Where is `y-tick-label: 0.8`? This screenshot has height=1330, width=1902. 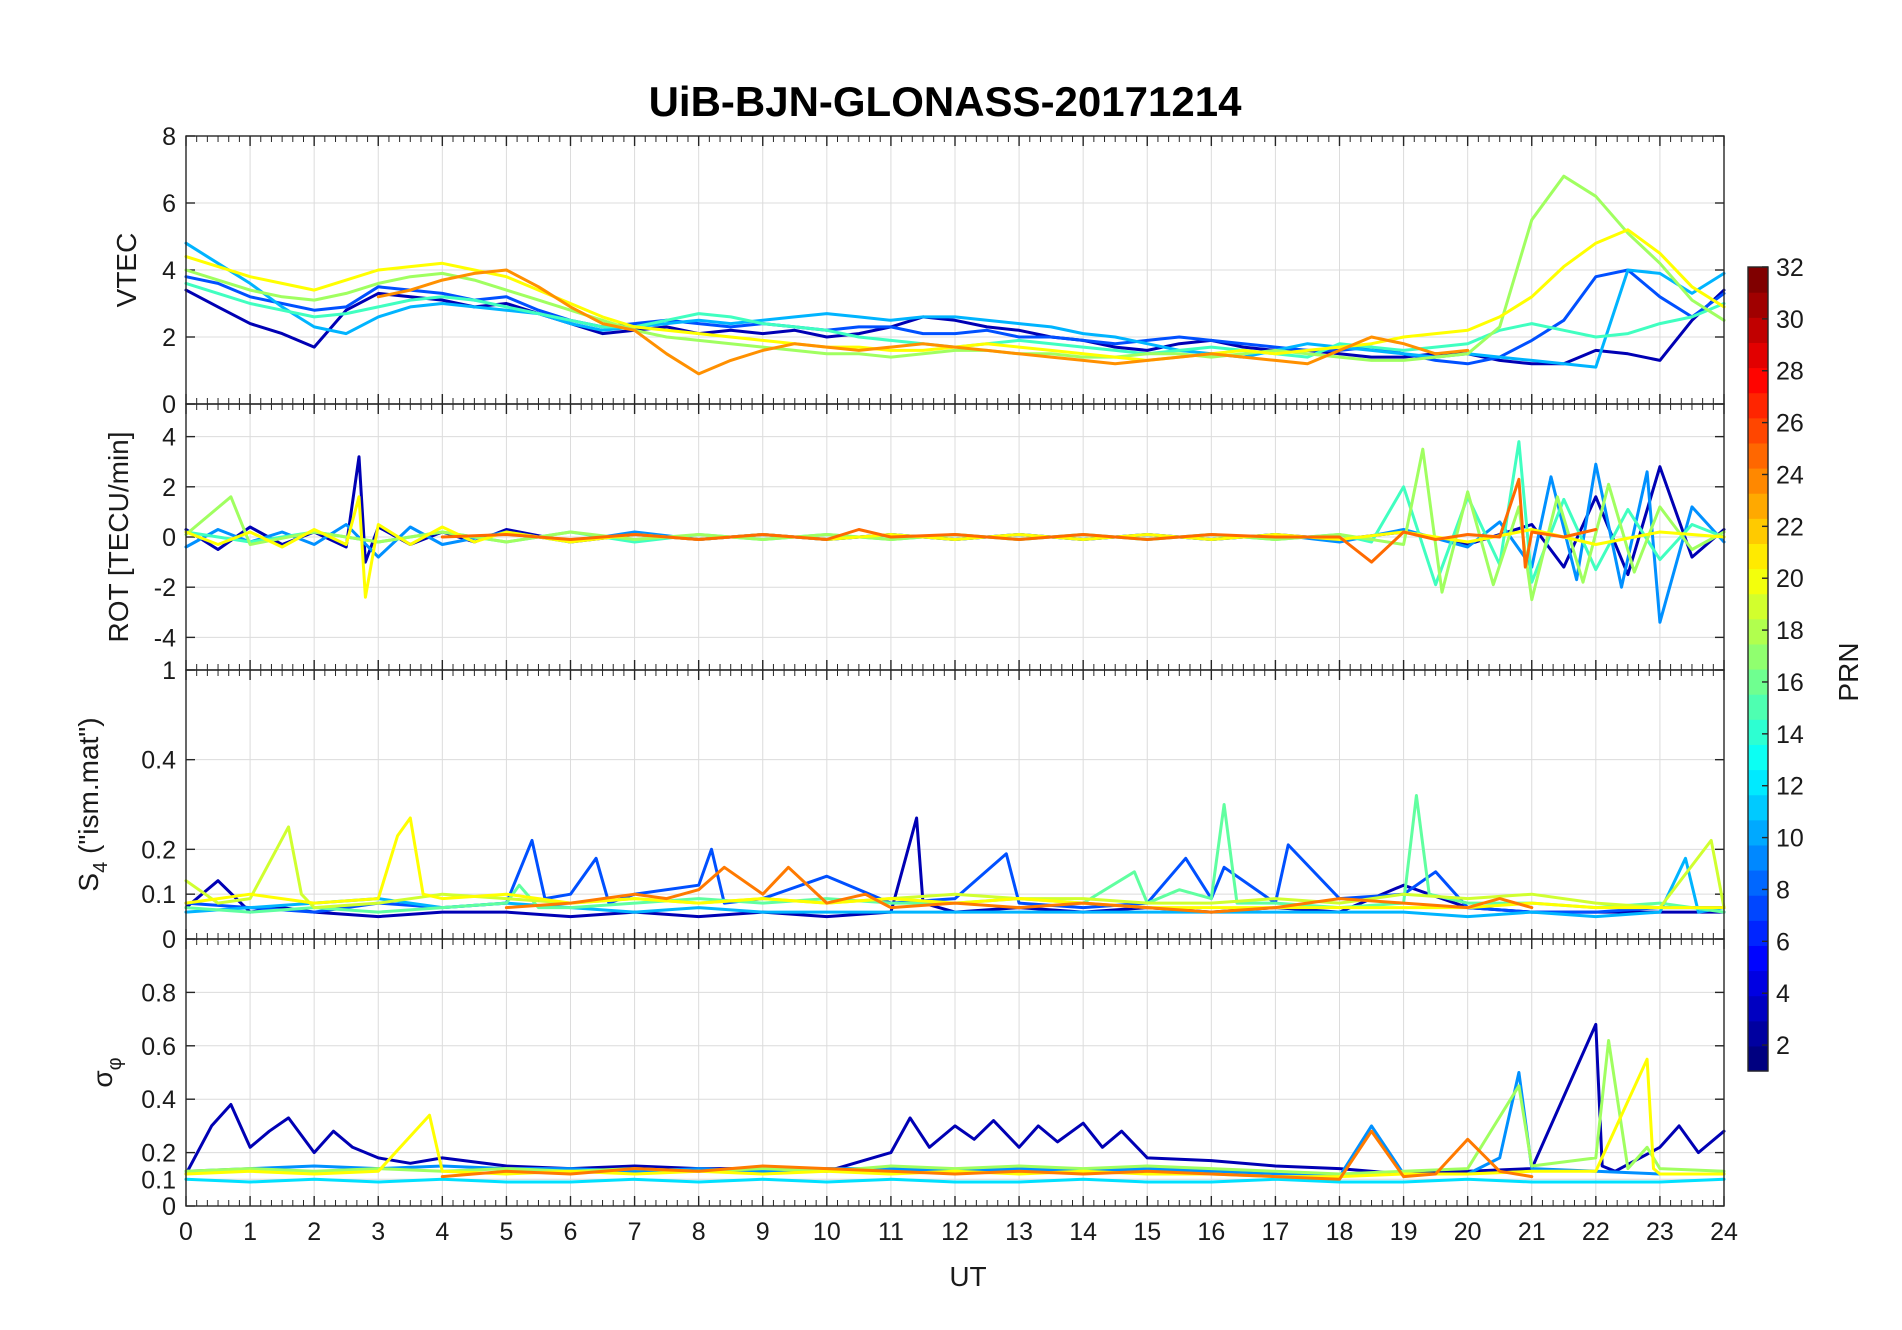
y-tick-label: 0.8 is located at coordinates (158, 993).